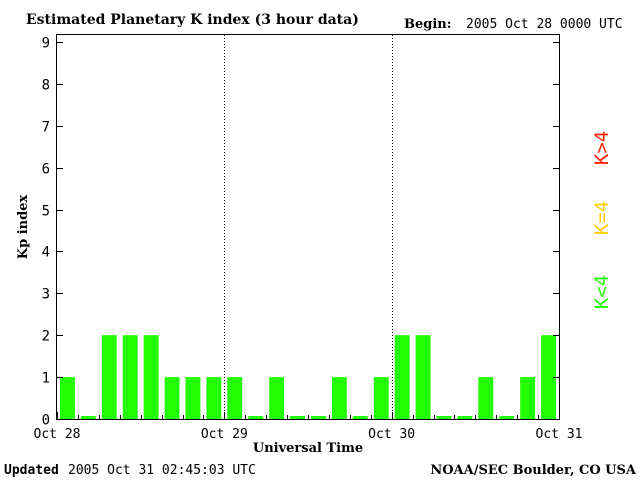  What do you see at coordinates (46, 128) in the screenshot?
I see `y-tick-label: 7` at bounding box center [46, 128].